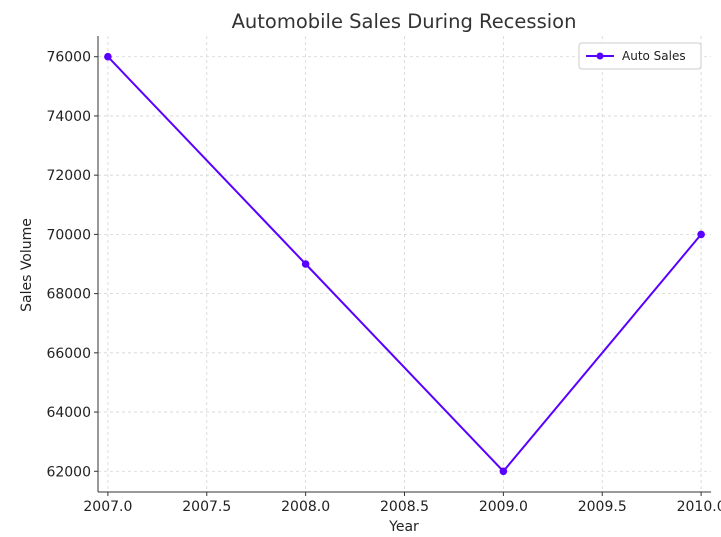  Describe the element at coordinates (403, 527) in the screenshot. I see `x-axis-label: Year` at that location.